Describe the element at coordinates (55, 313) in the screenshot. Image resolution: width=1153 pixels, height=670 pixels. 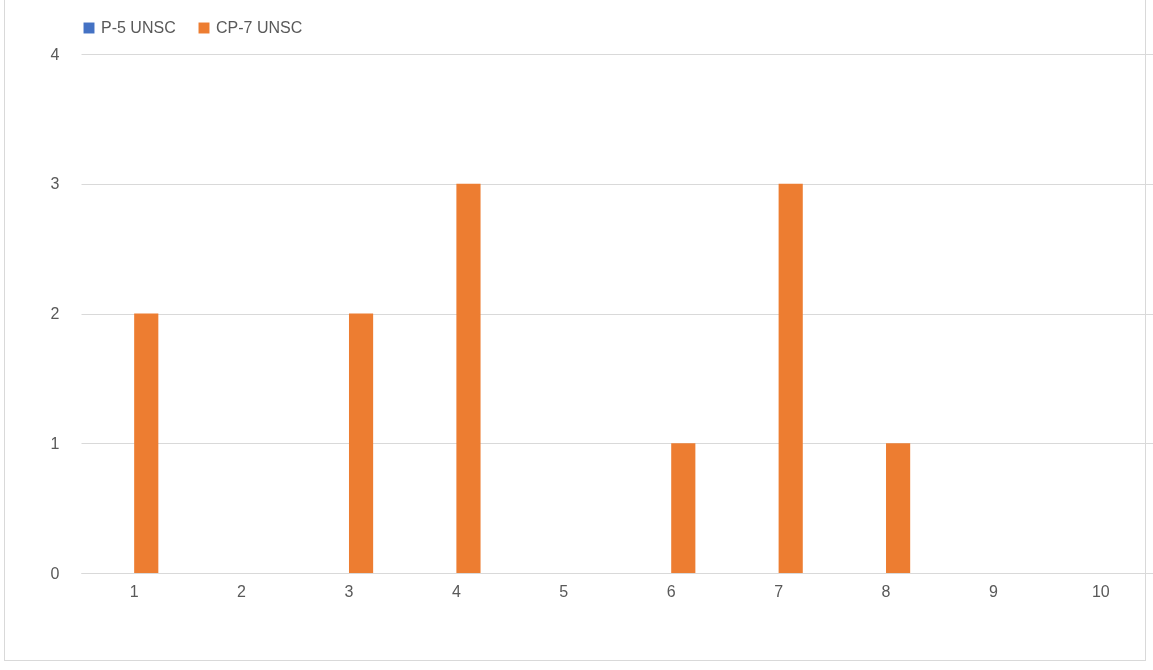
I see `y-tick-label: 2` at that location.